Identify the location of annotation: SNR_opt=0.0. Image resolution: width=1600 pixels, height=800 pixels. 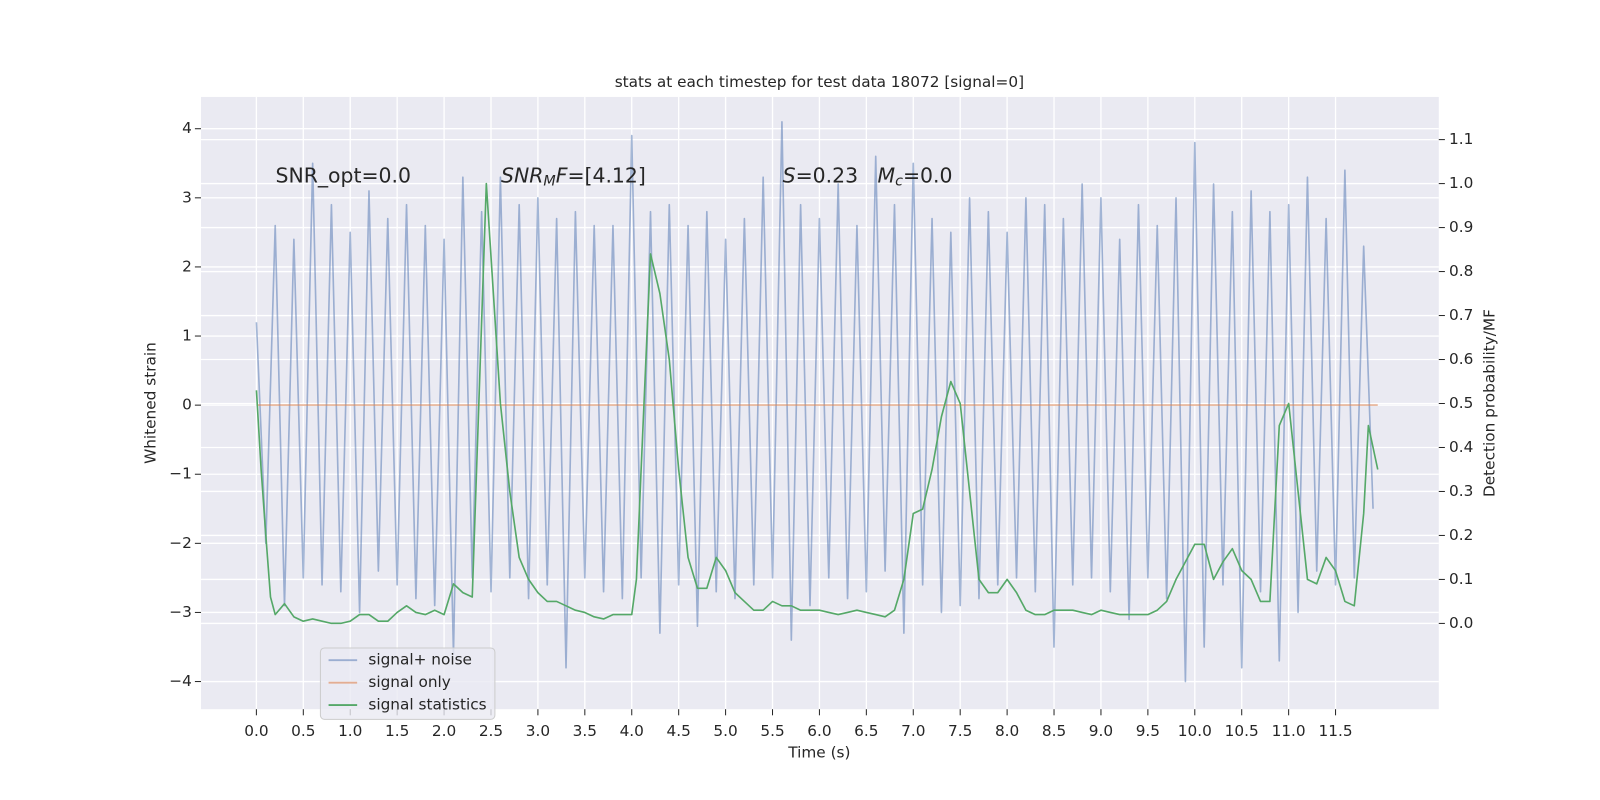
(344, 176).